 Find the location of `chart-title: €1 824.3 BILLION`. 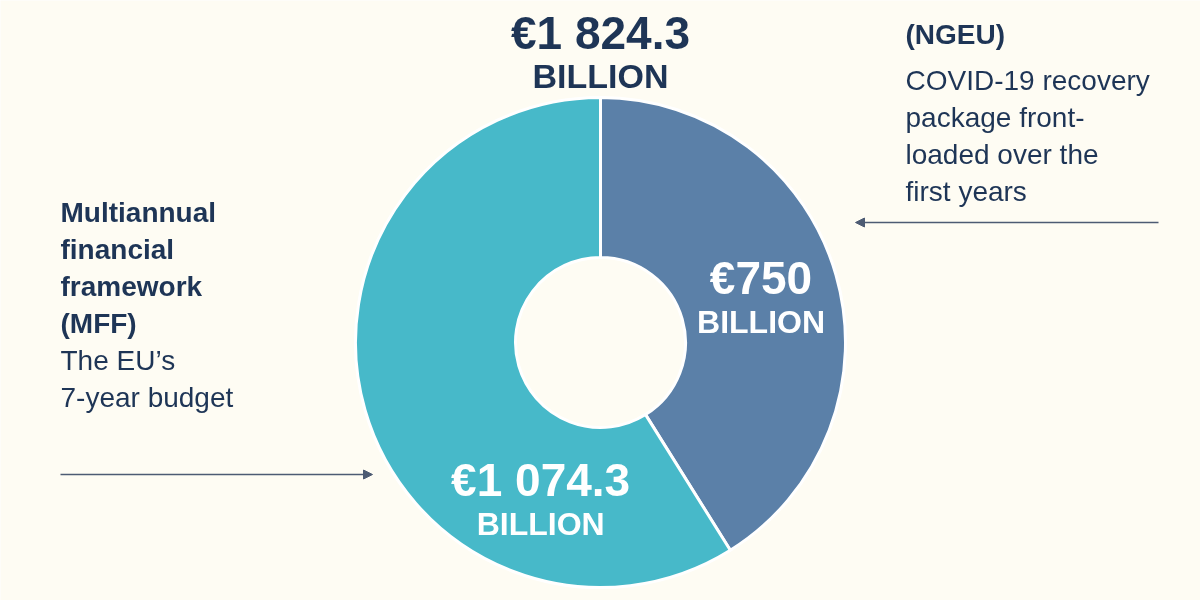

chart-title: €1 824.3 BILLION is located at coordinates (600, 50).